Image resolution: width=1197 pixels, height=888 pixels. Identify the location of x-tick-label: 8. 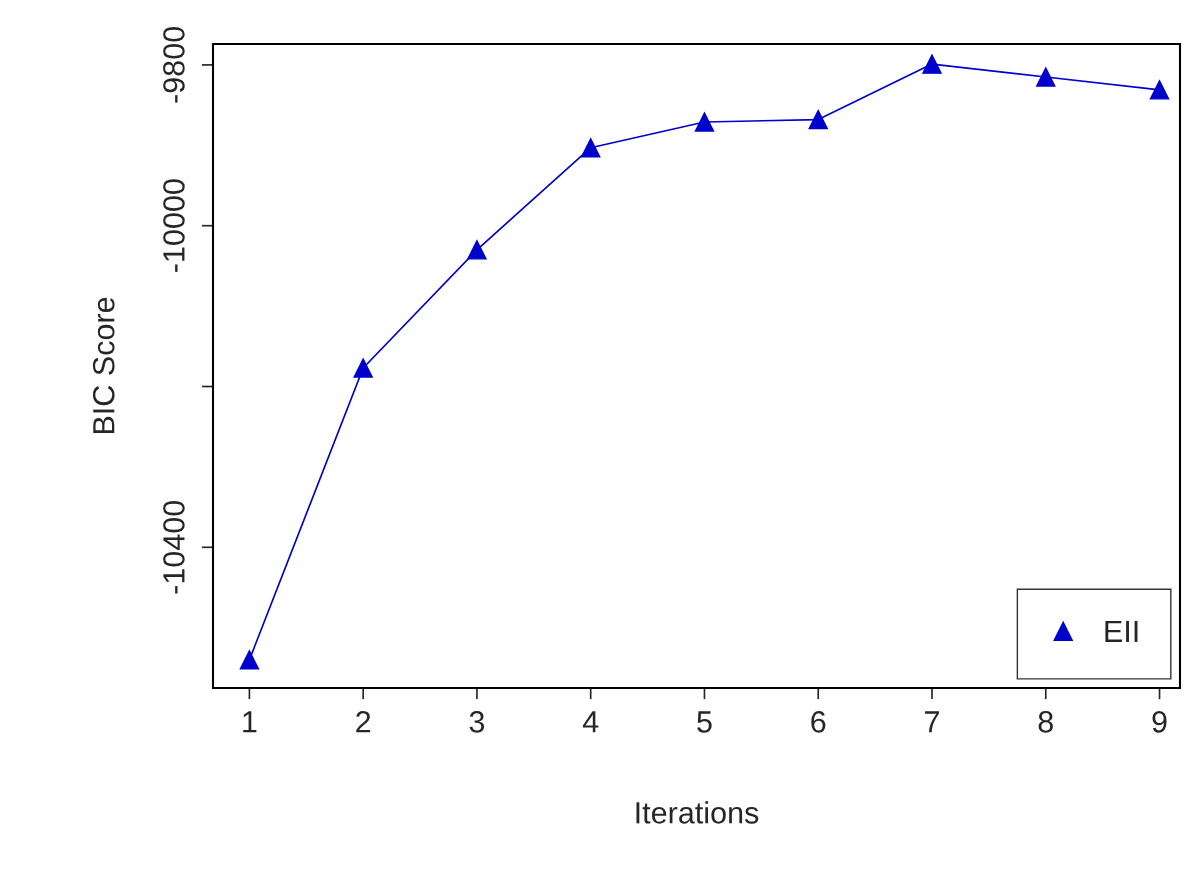
(1045, 722).